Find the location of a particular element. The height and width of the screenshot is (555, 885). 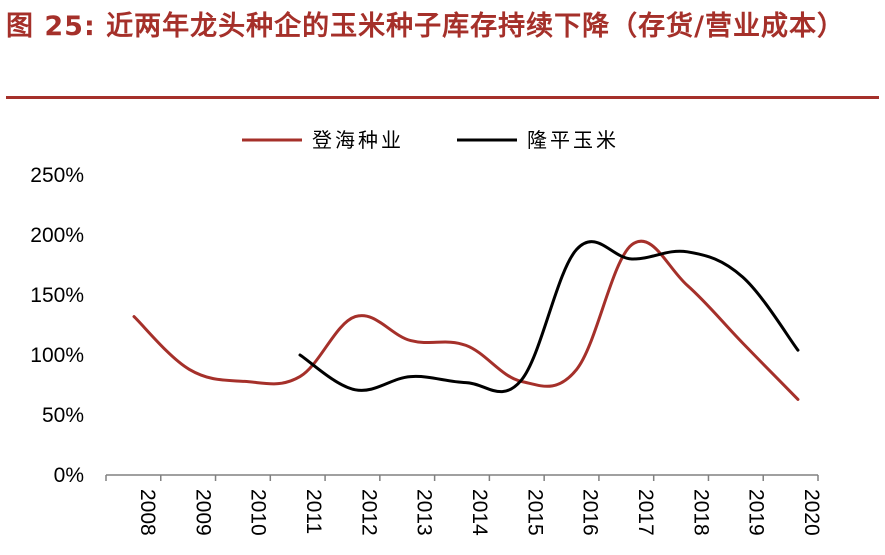

x-tick-label: 2013 is located at coordinates (424, 512).